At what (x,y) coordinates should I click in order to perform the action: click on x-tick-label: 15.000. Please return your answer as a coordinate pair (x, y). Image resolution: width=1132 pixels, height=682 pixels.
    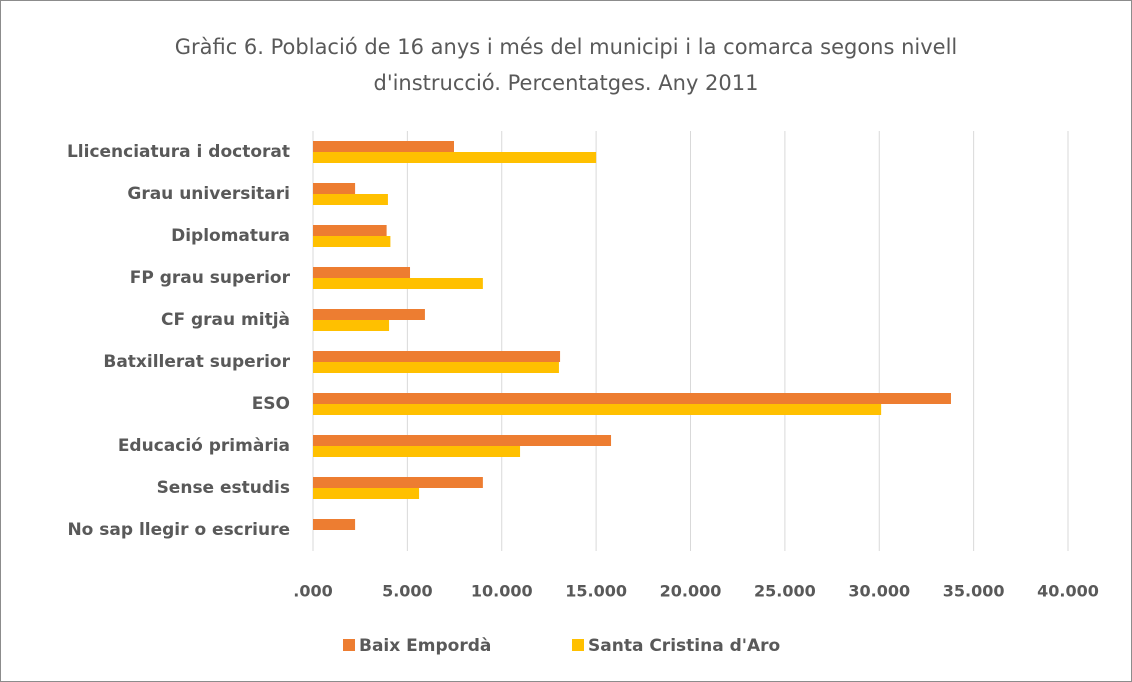
    Looking at the image, I should click on (596, 591).